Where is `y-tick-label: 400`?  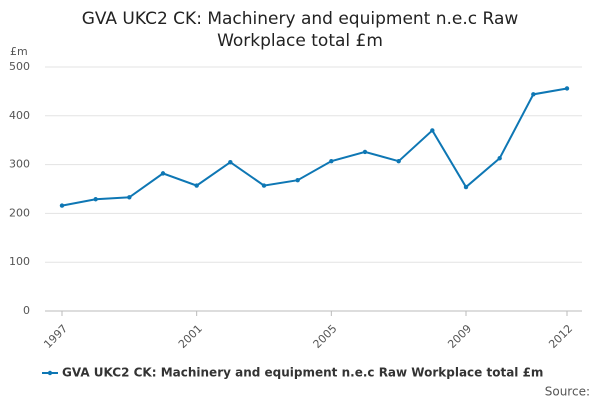 y-tick-label: 400 is located at coordinates (19, 115).